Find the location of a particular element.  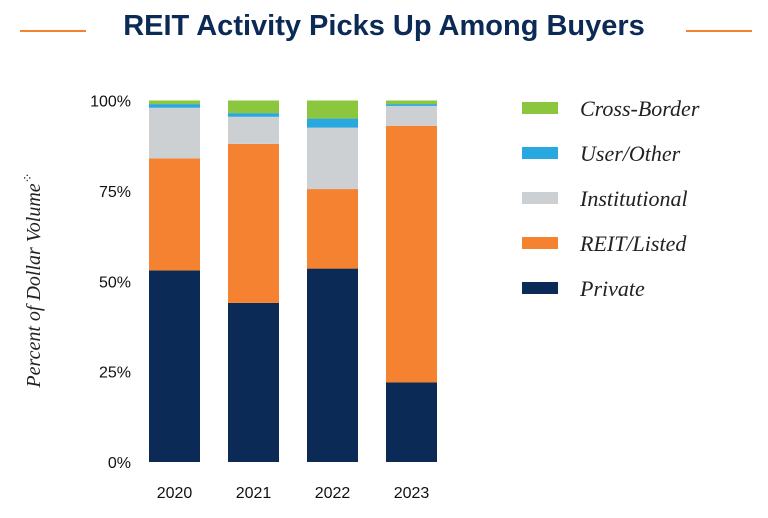

bar-2021-reit-listed is located at coordinates (253, 223).